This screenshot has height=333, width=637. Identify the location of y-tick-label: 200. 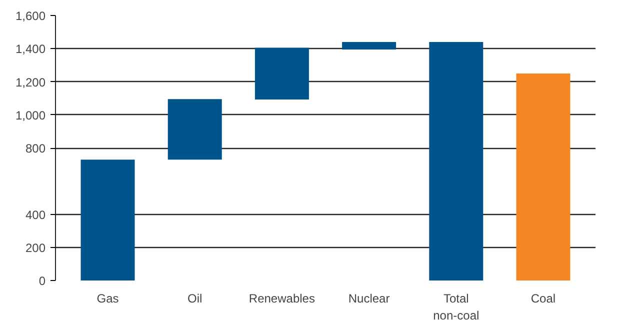
(35, 247).